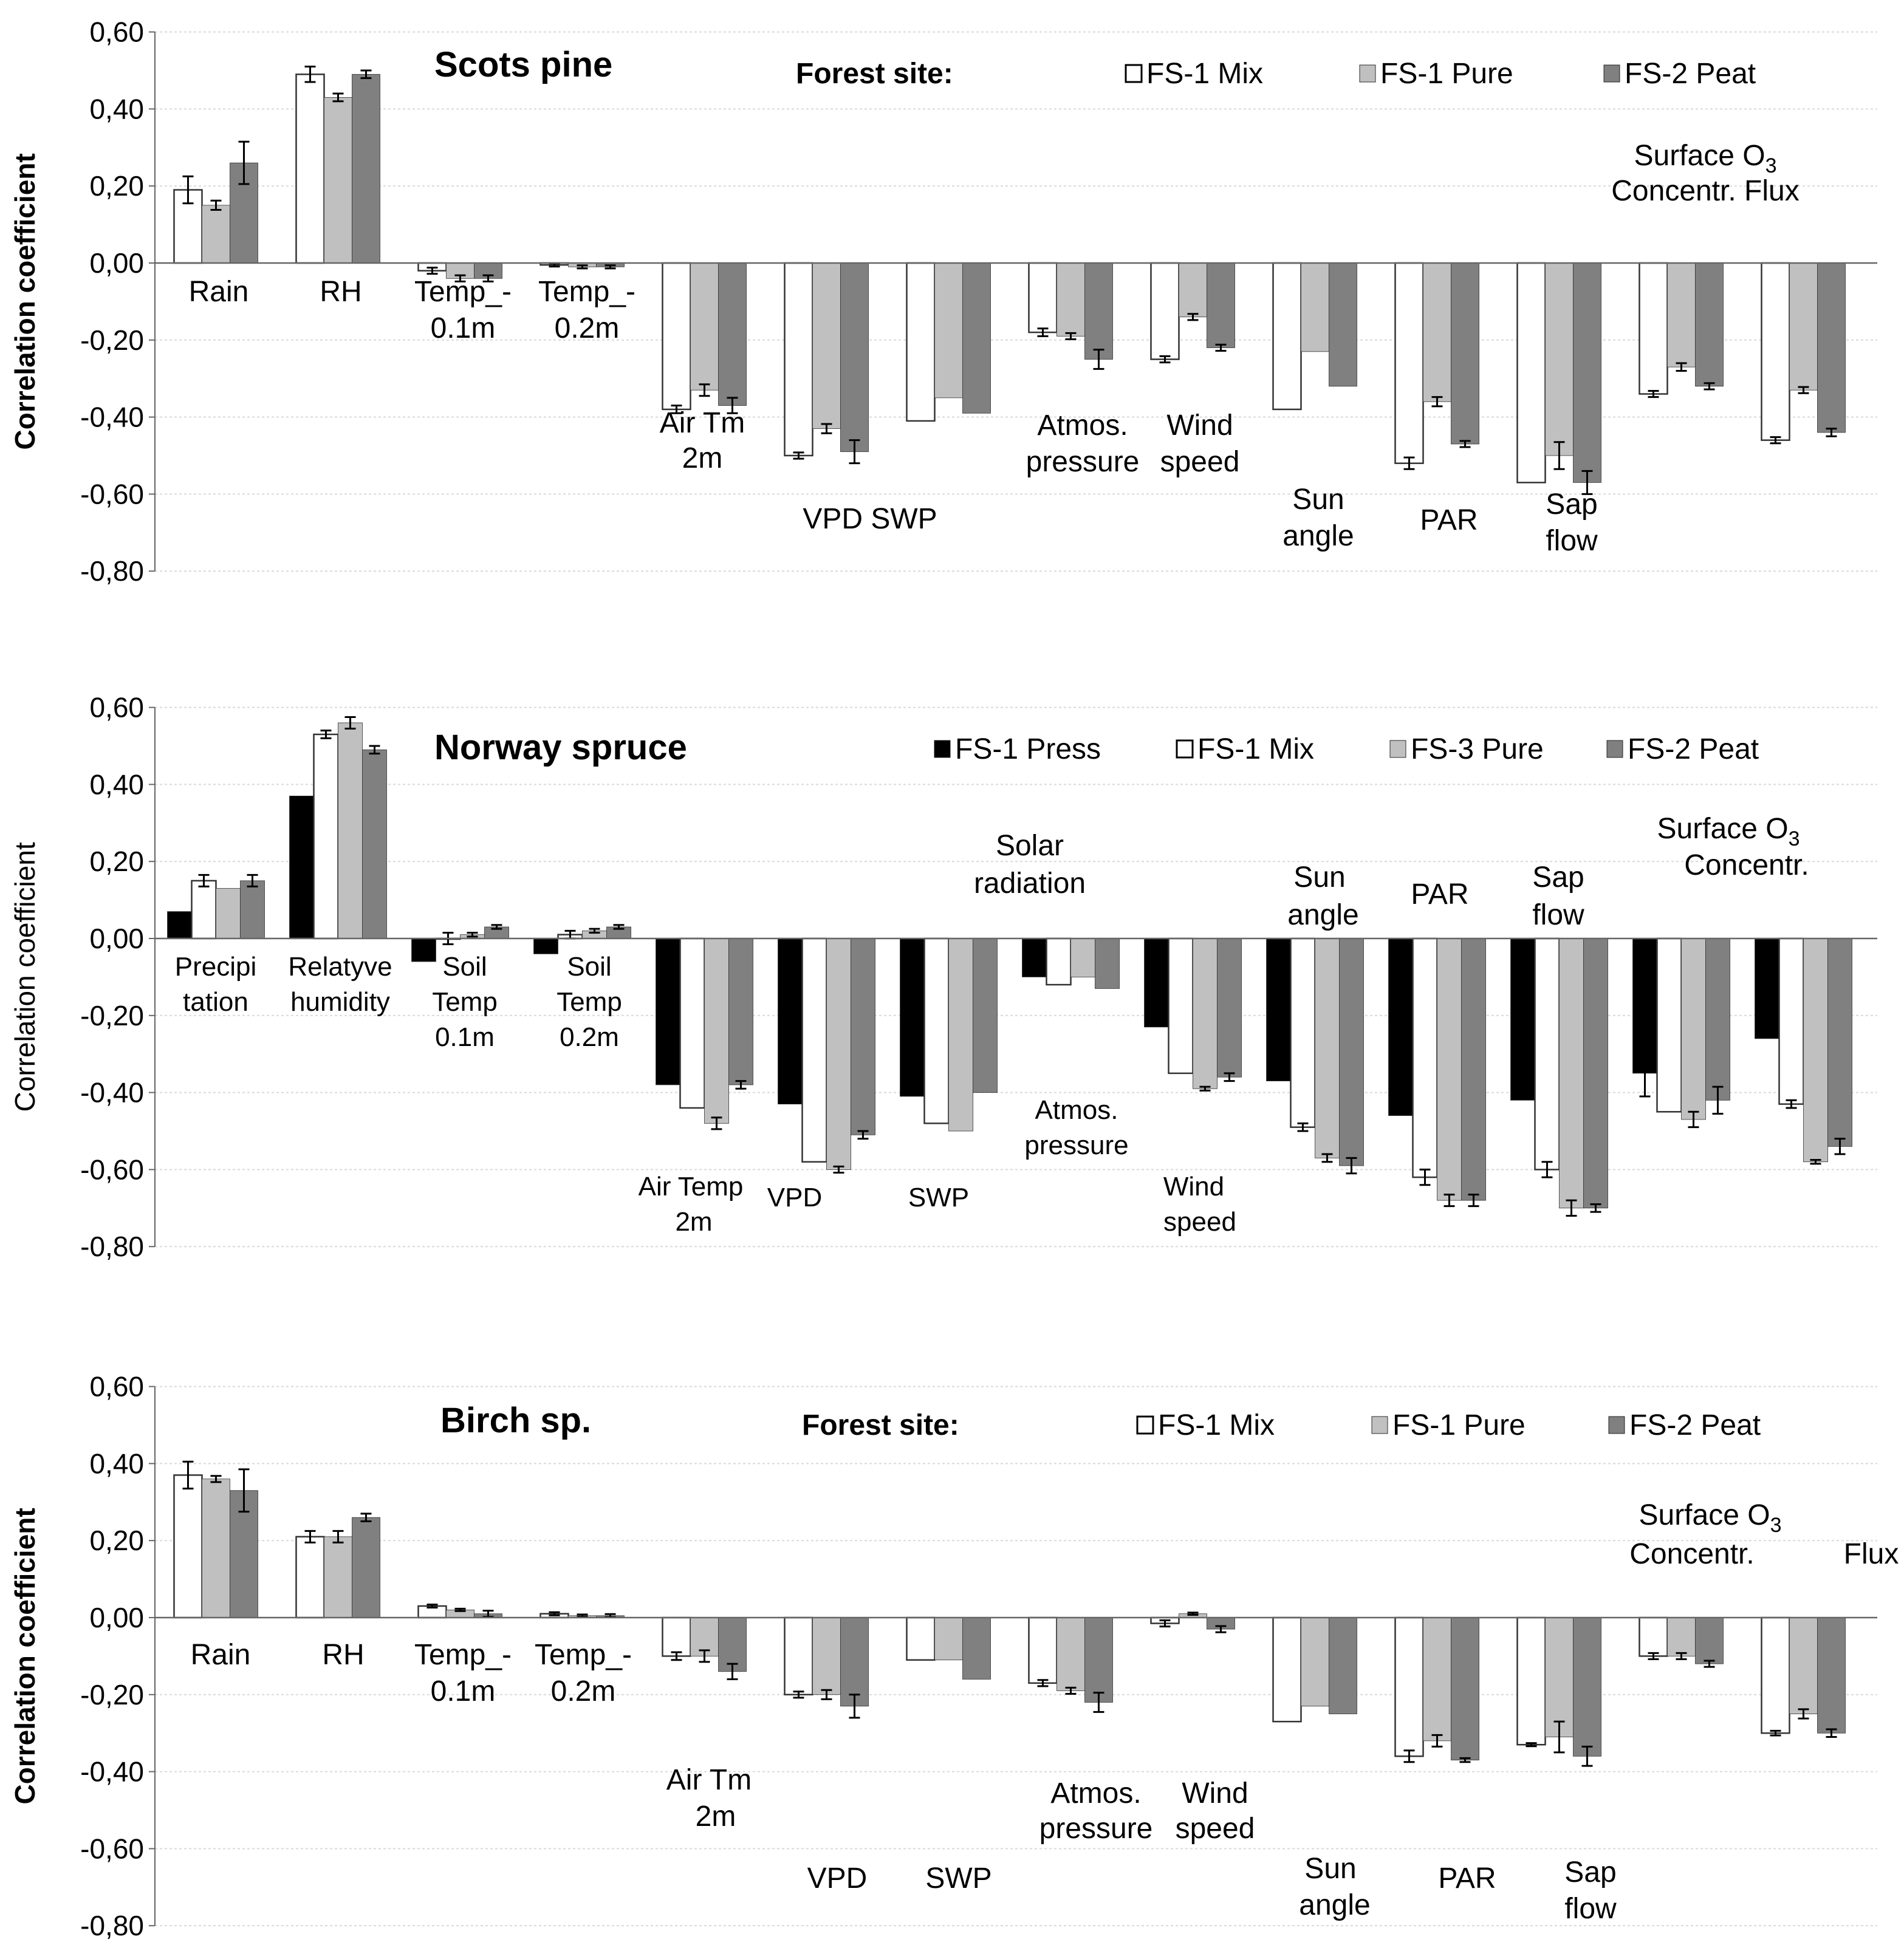 The height and width of the screenshot is (1945, 1904). I want to click on category-label: speed, so click(1200, 462).